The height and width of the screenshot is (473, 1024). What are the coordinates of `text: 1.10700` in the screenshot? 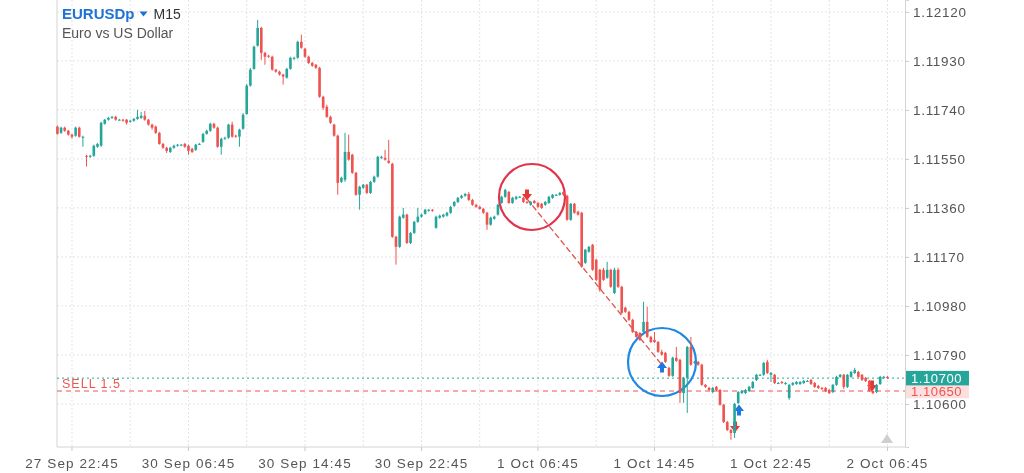 It's located at (937, 378).